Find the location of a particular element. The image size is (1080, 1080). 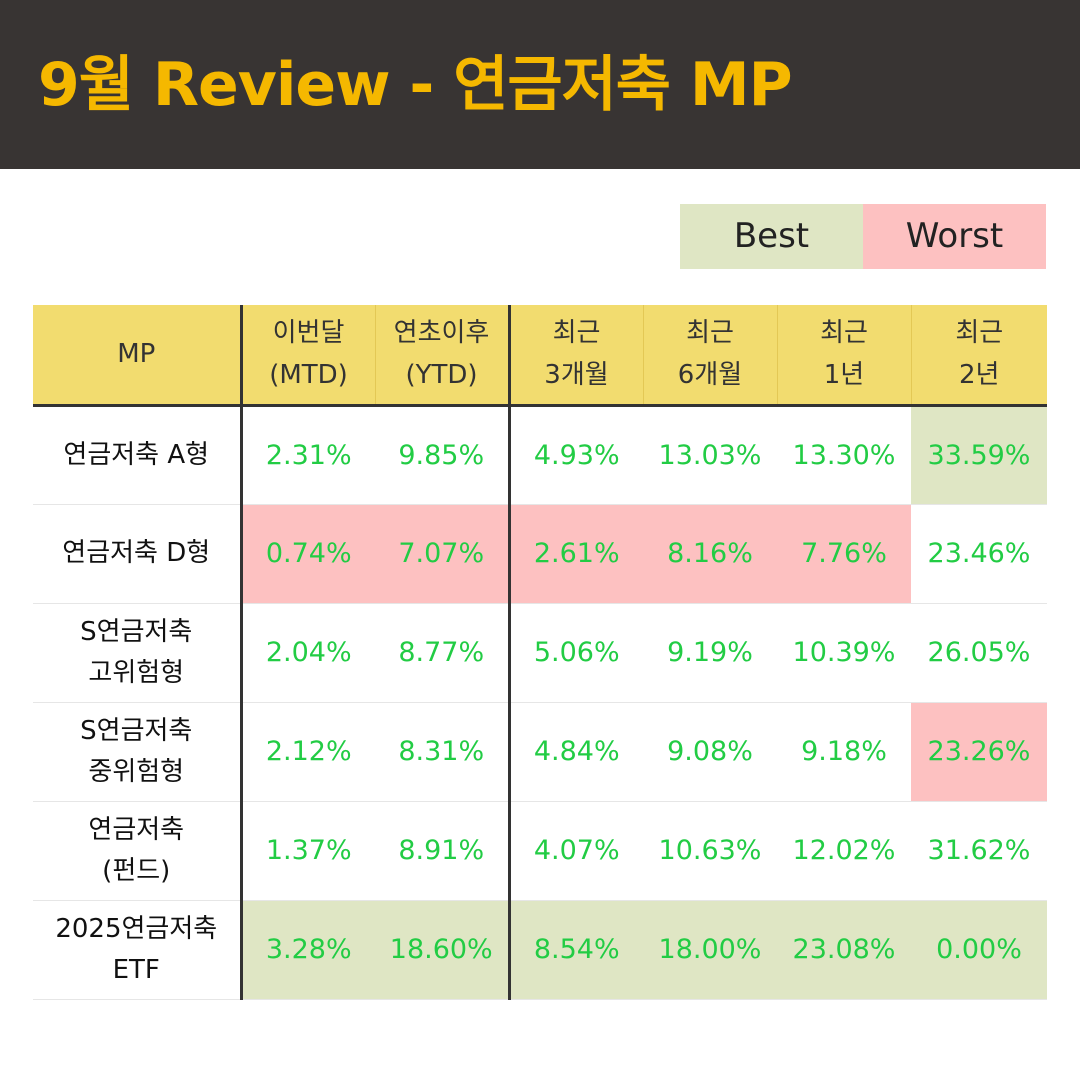

return-cell: 23.46% is located at coordinates (979, 554).